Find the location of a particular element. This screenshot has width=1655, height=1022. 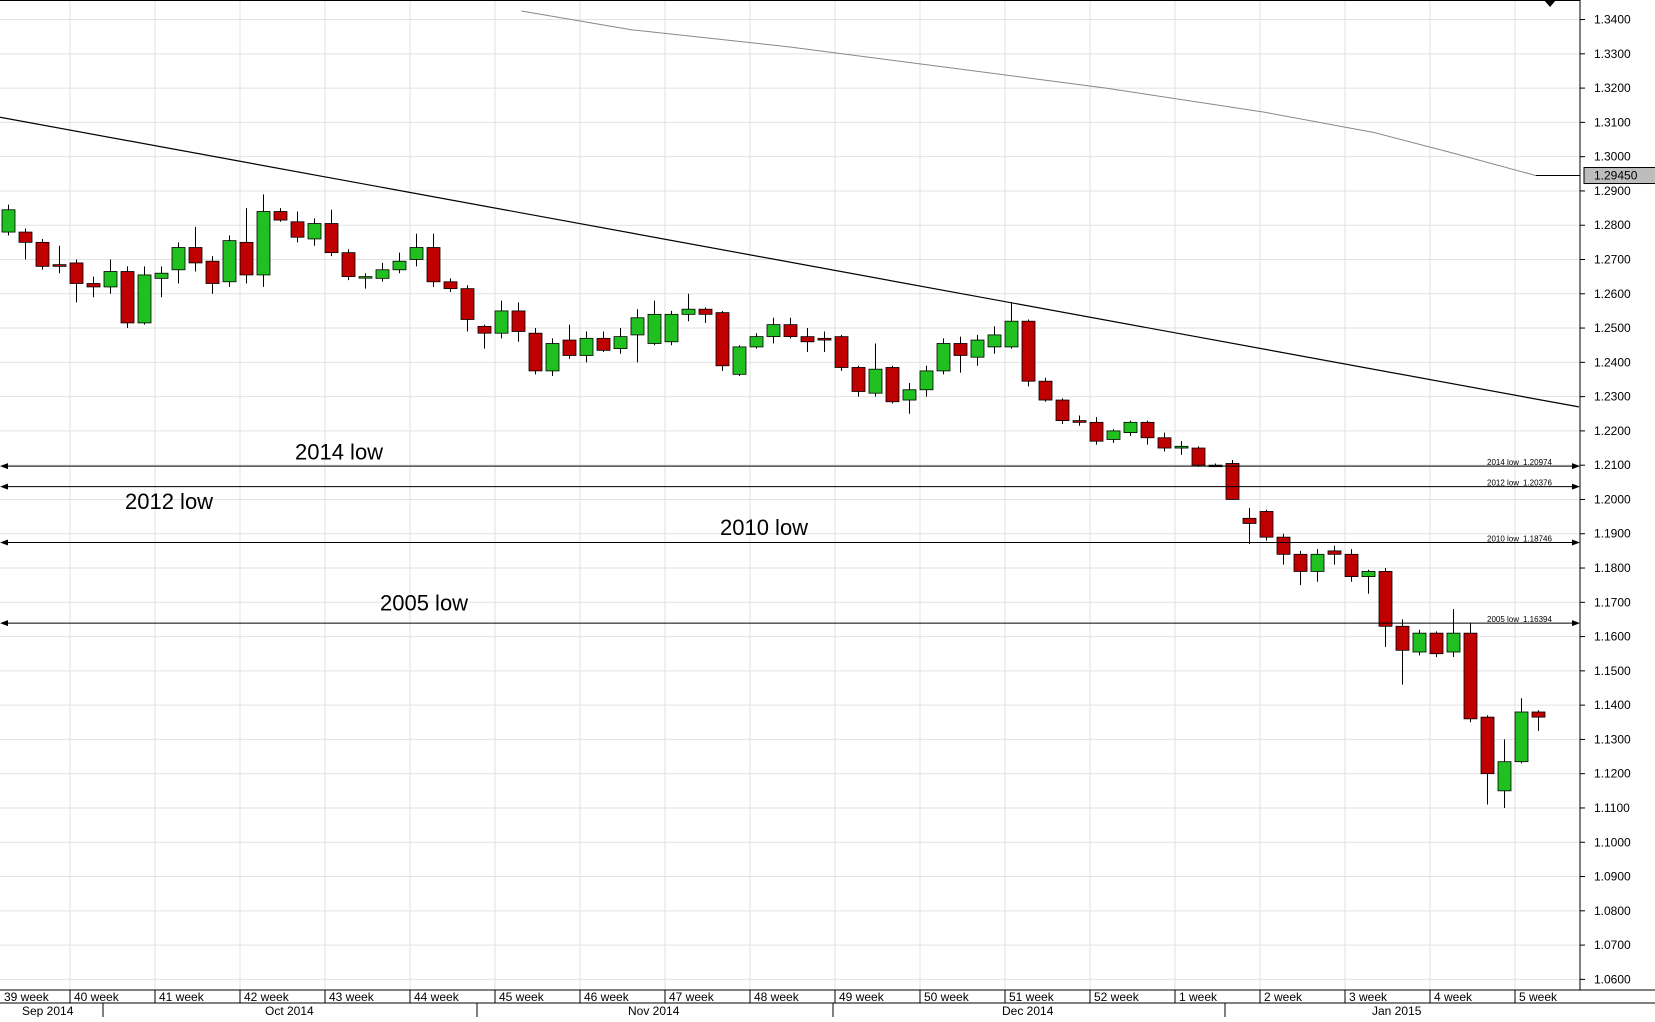

y-tick-label: 1.2800 is located at coordinates (1612, 225).